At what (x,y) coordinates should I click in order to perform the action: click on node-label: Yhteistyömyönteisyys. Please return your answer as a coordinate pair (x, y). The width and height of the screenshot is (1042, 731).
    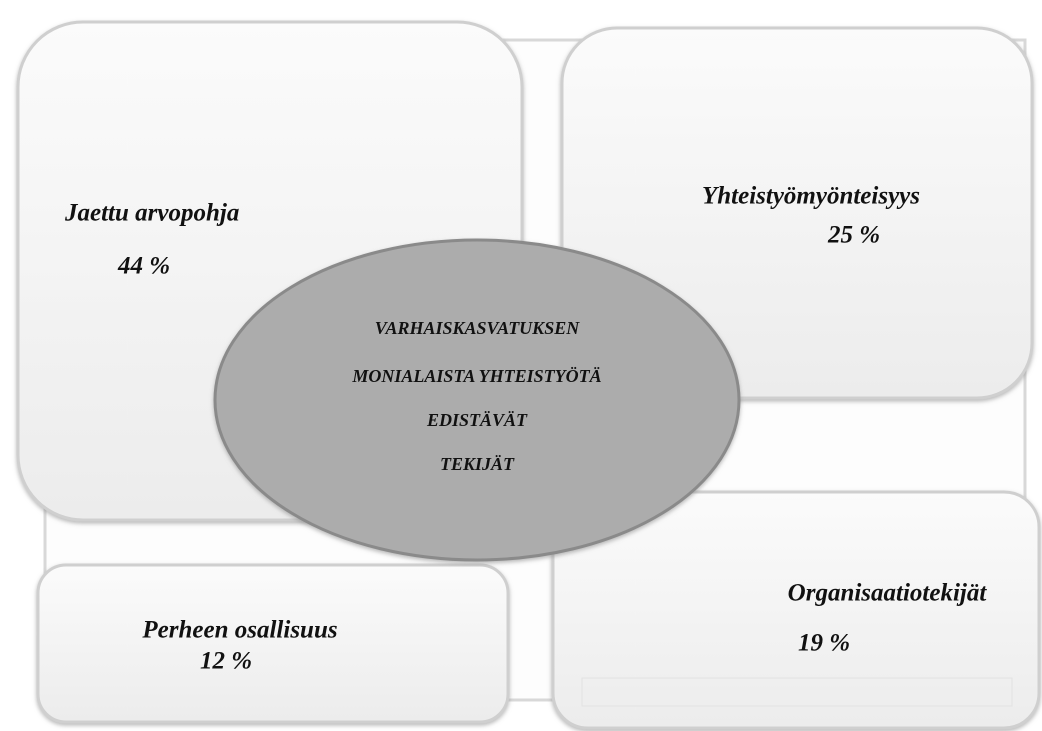
    Looking at the image, I should click on (811, 196).